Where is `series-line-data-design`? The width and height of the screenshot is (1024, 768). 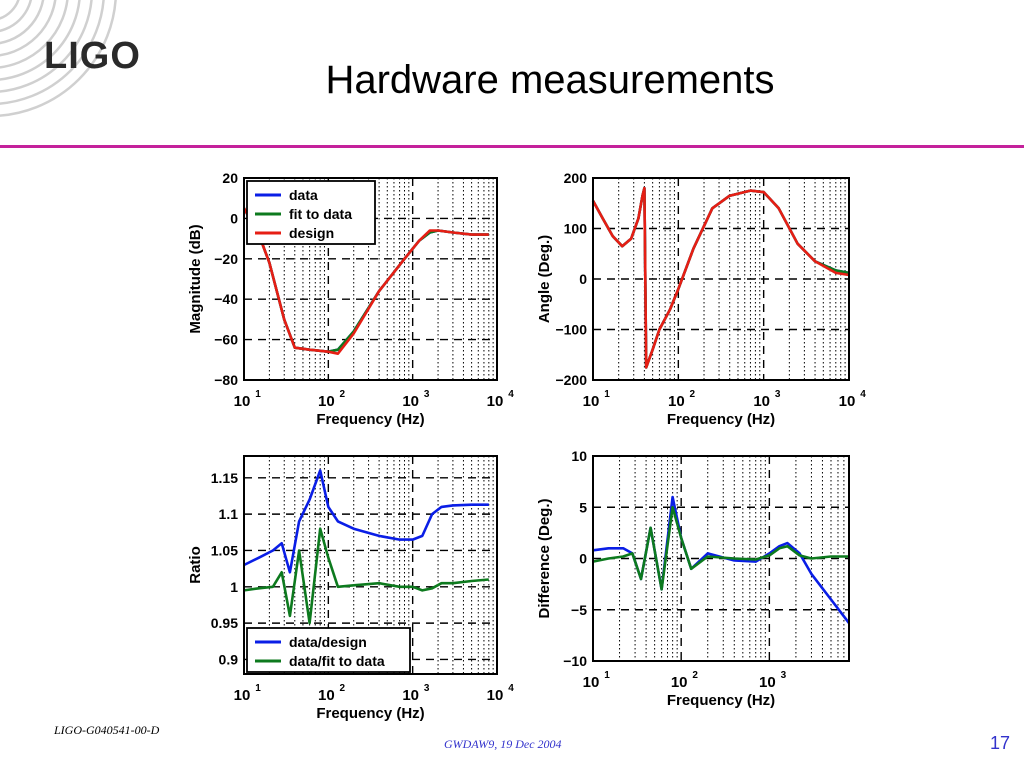 series-line-data-design is located at coordinates (366, 521).